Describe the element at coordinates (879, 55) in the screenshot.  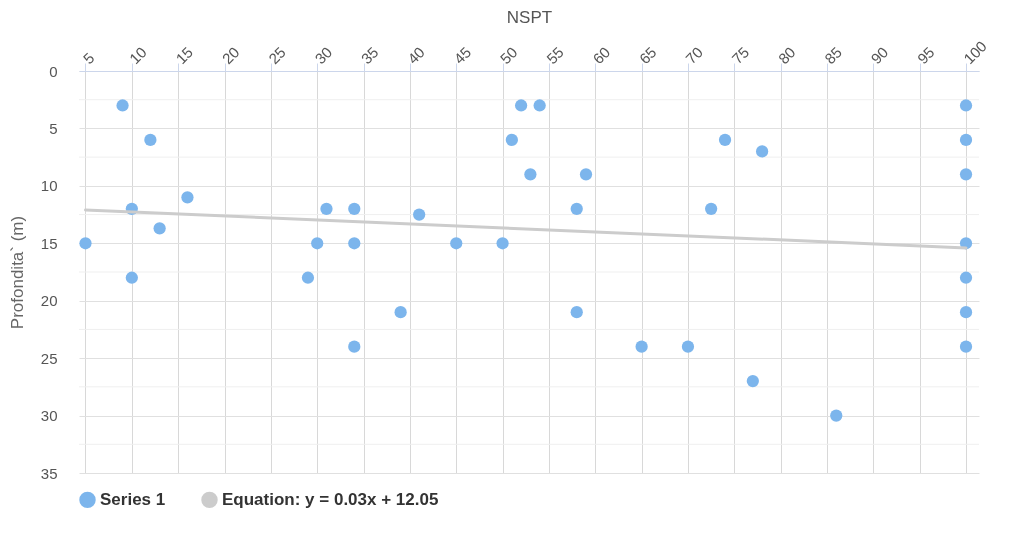
I see `x-tick-label: 90` at that location.